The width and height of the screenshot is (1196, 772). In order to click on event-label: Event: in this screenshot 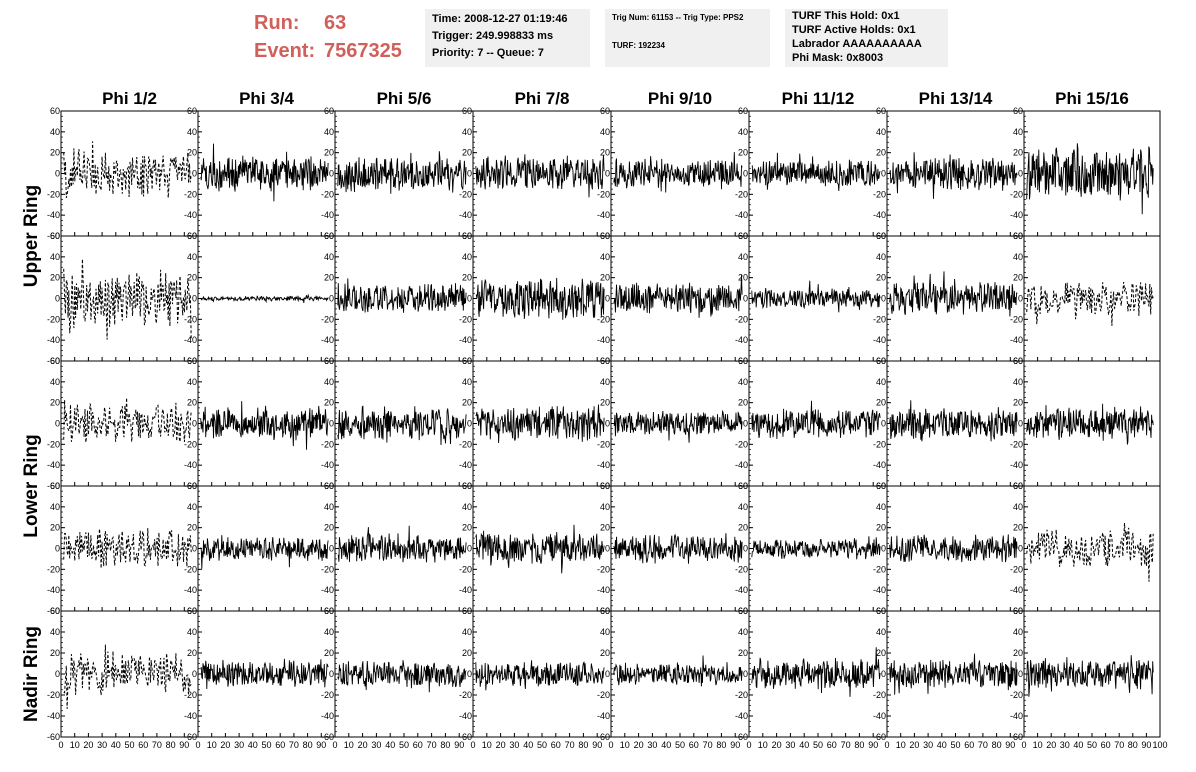, I will do `click(285, 51)`.